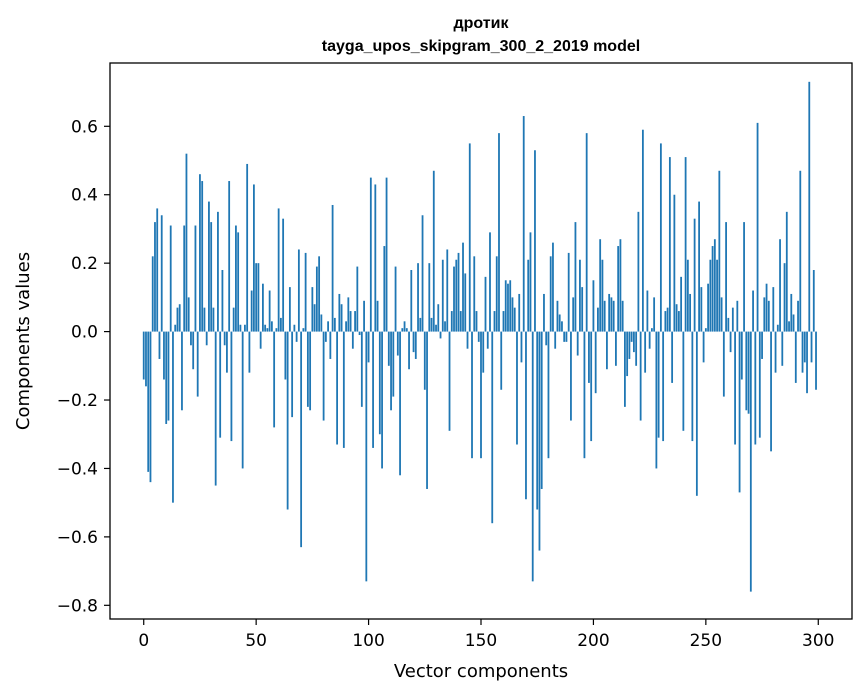 Image resolution: width=867 pixels, height=696 pixels. Describe the element at coordinates (83, 366) in the screenshot. I see `y-axis-ticks: −0.8 −0.6 −0.4 −0.2 0.0 0.2 0.4 0.6` at that location.